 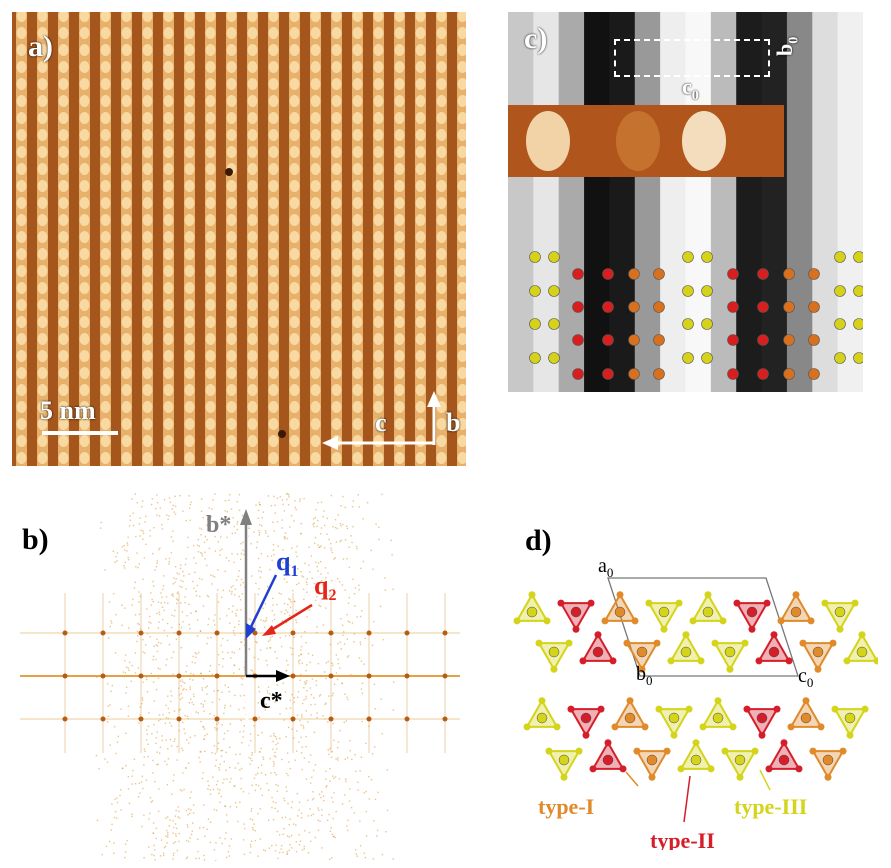 What do you see at coordinates (282, 434) in the screenshot?
I see `stm-defect` at bounding box center [282, 434].